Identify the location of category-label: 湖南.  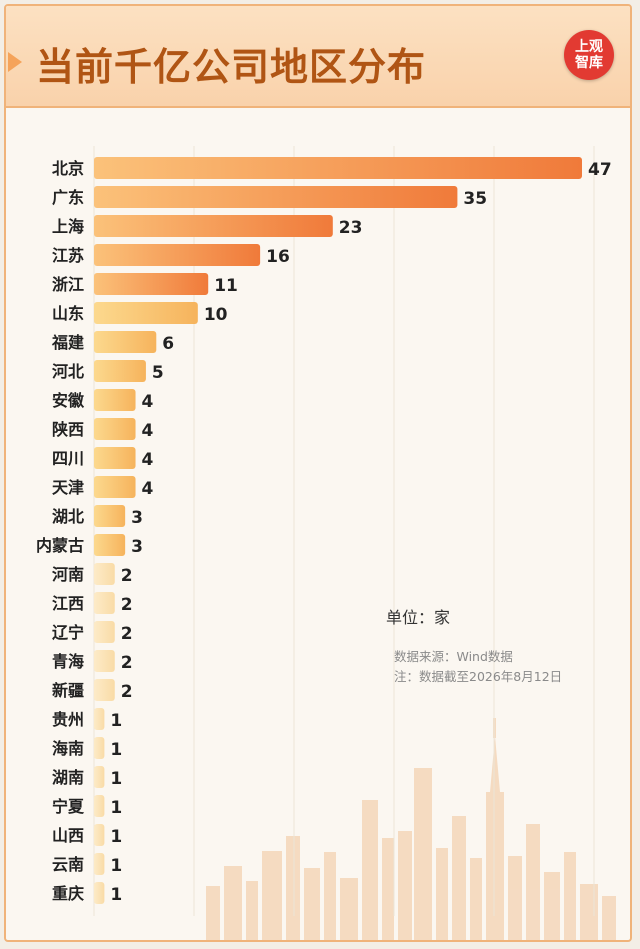
(68, 777).